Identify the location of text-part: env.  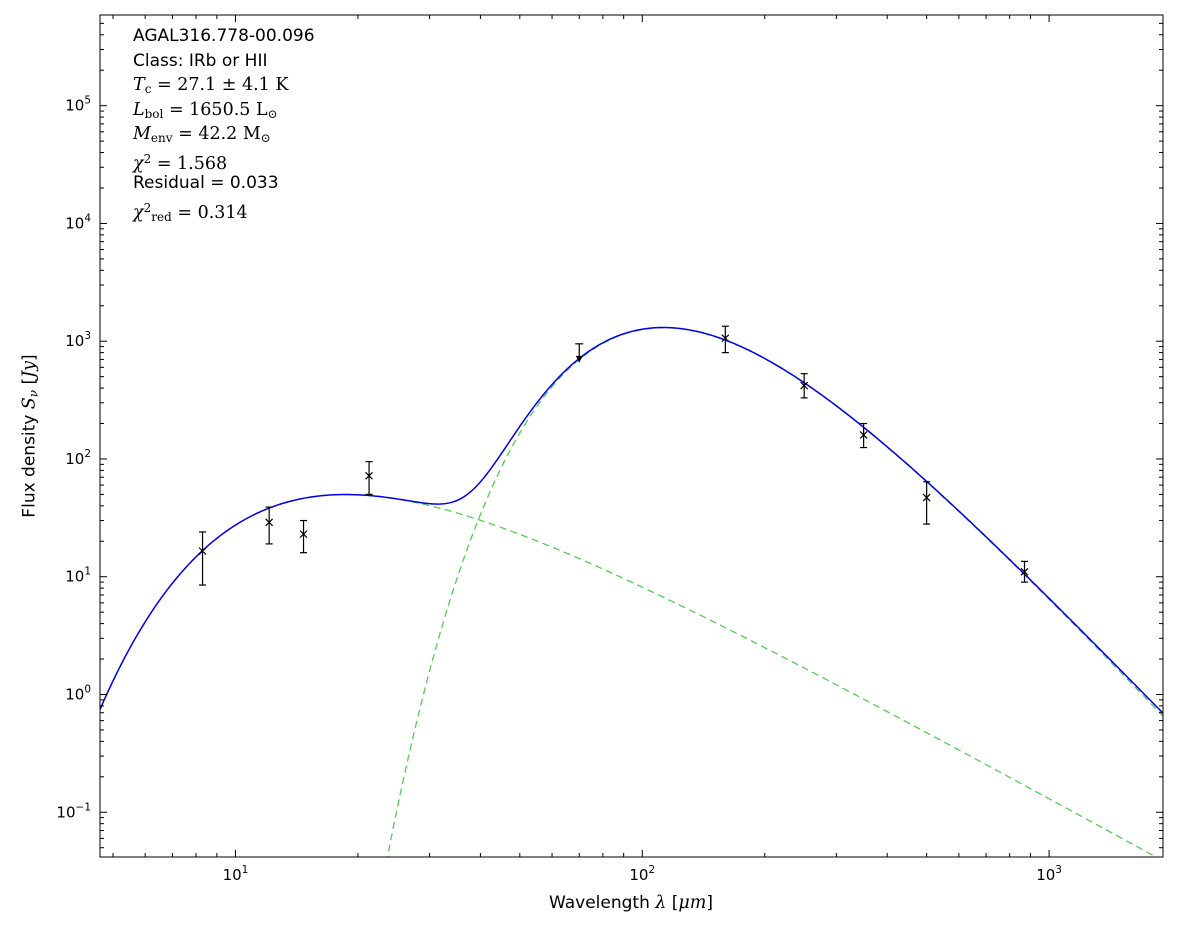
(161, 138).